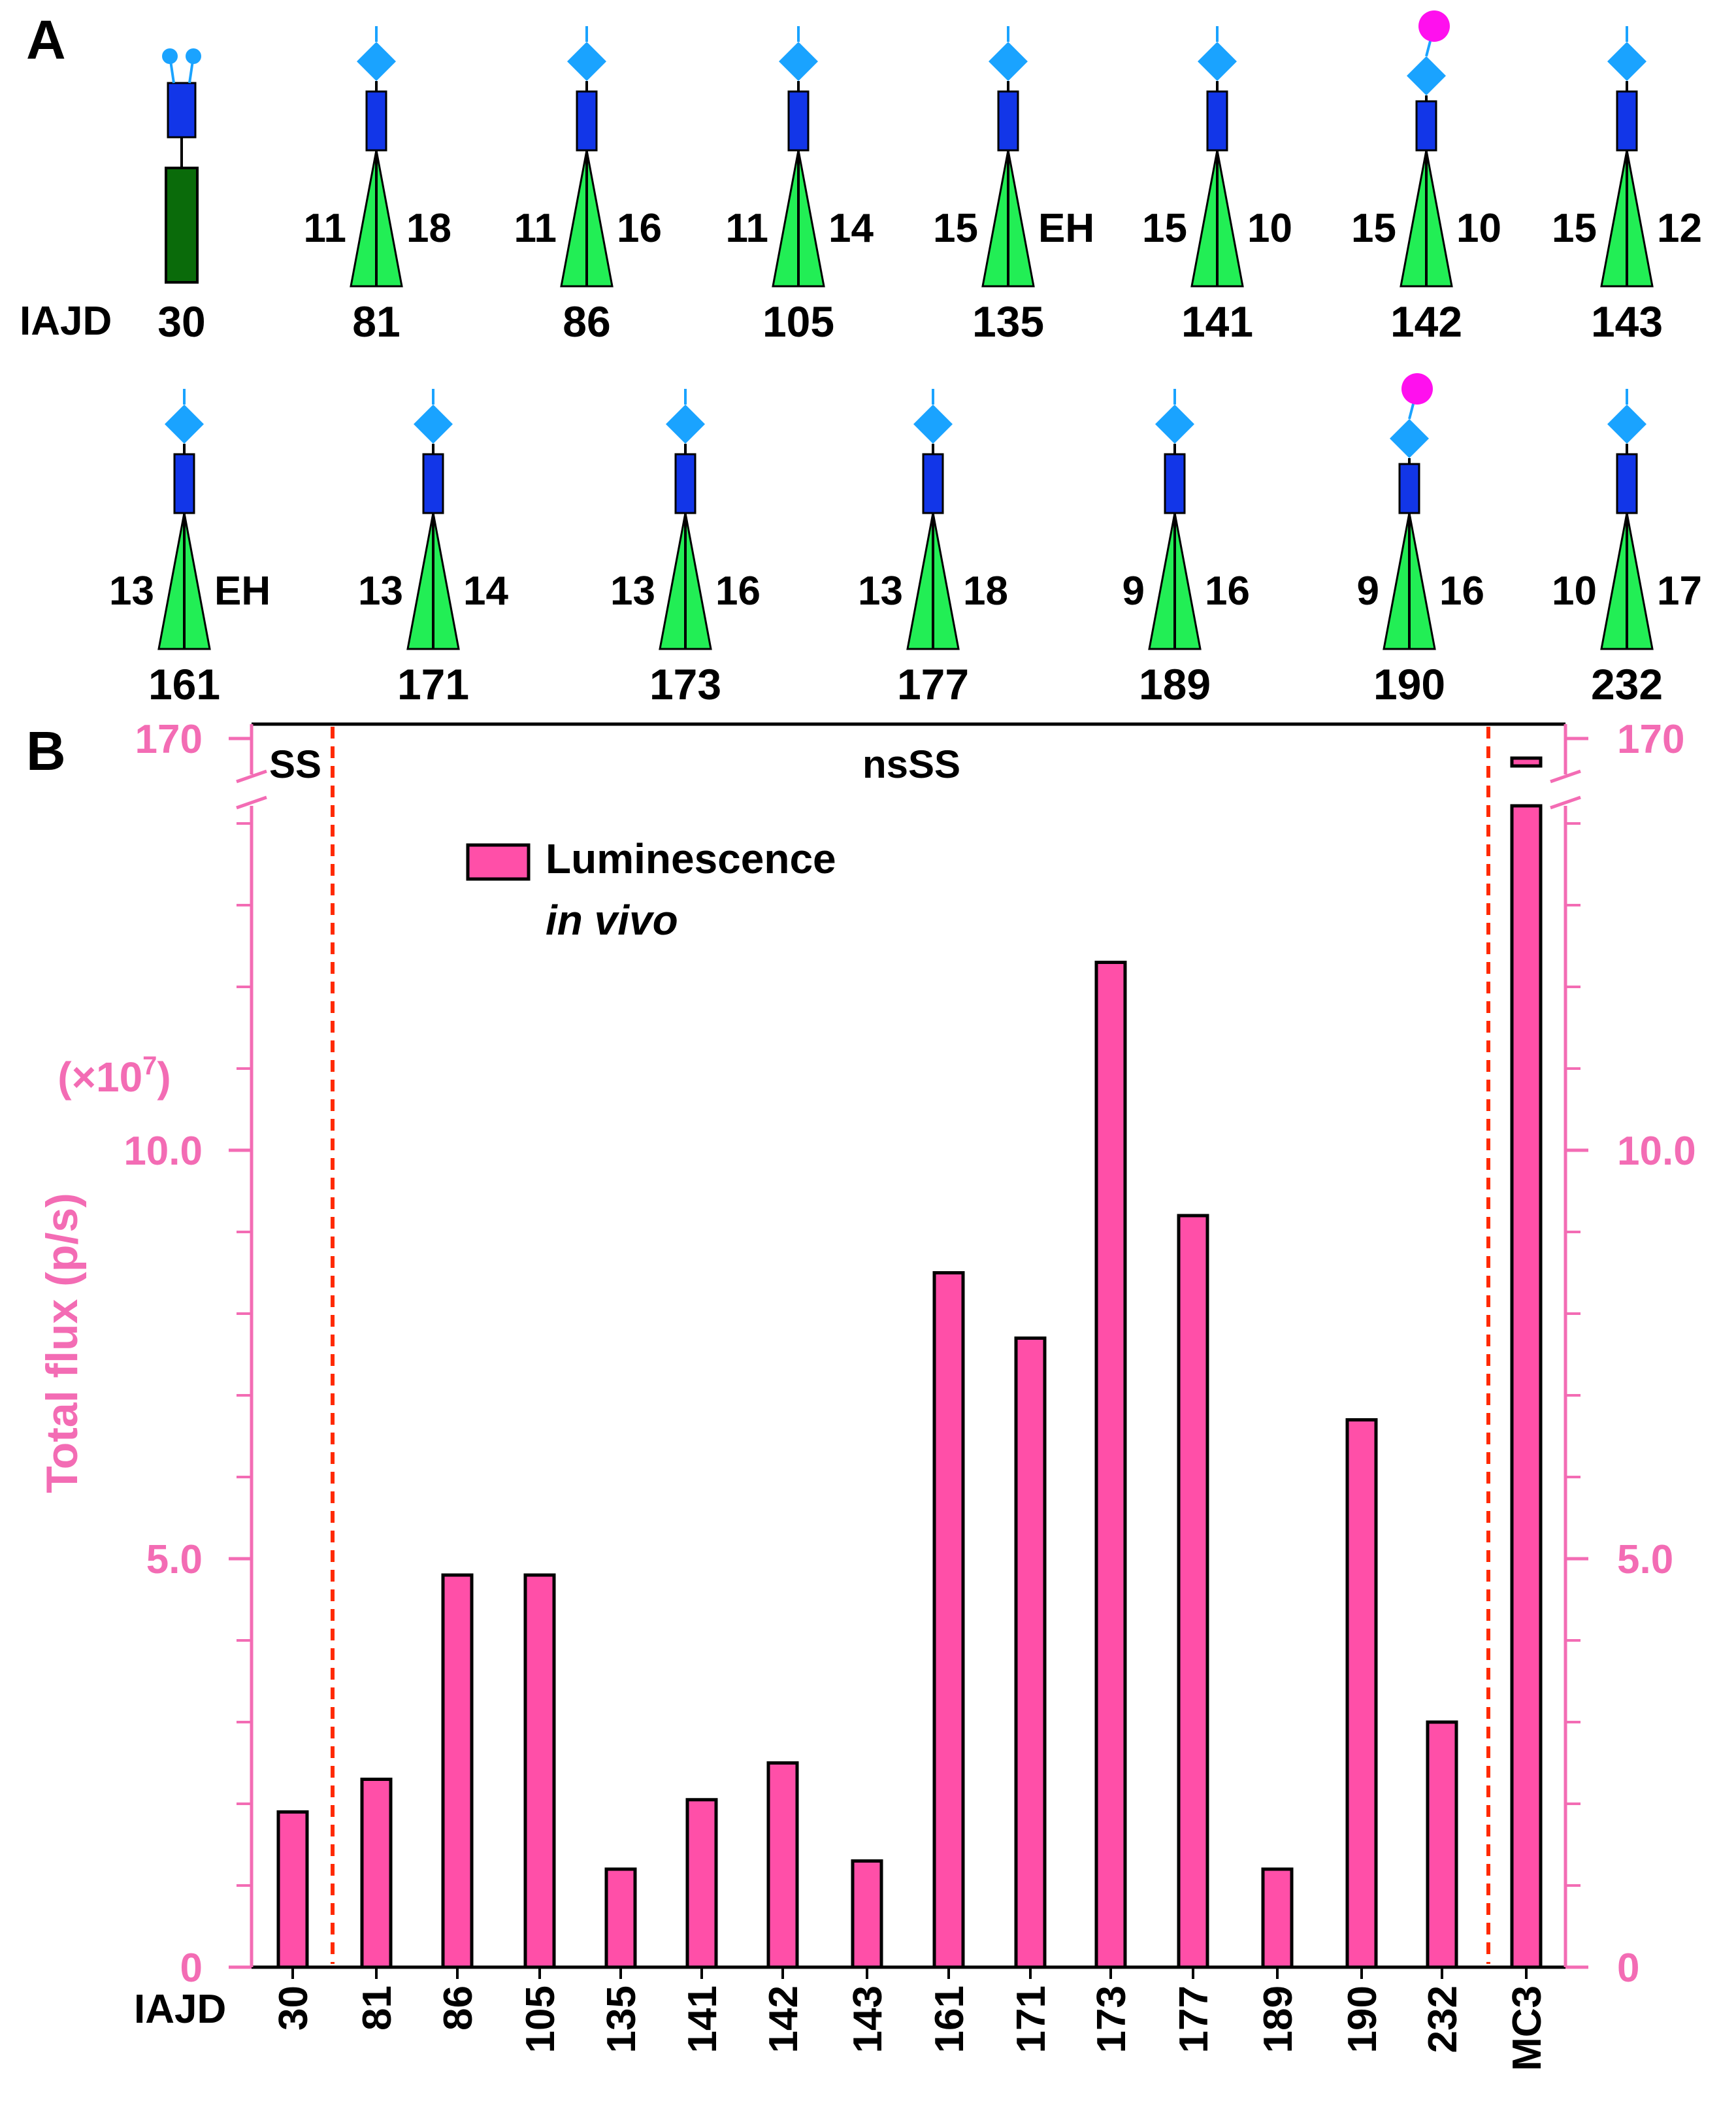 Image resolution: width=1736 pixels, height=2109 pixels. I want to click on bar-MC3-upper, so click(1526, 762).